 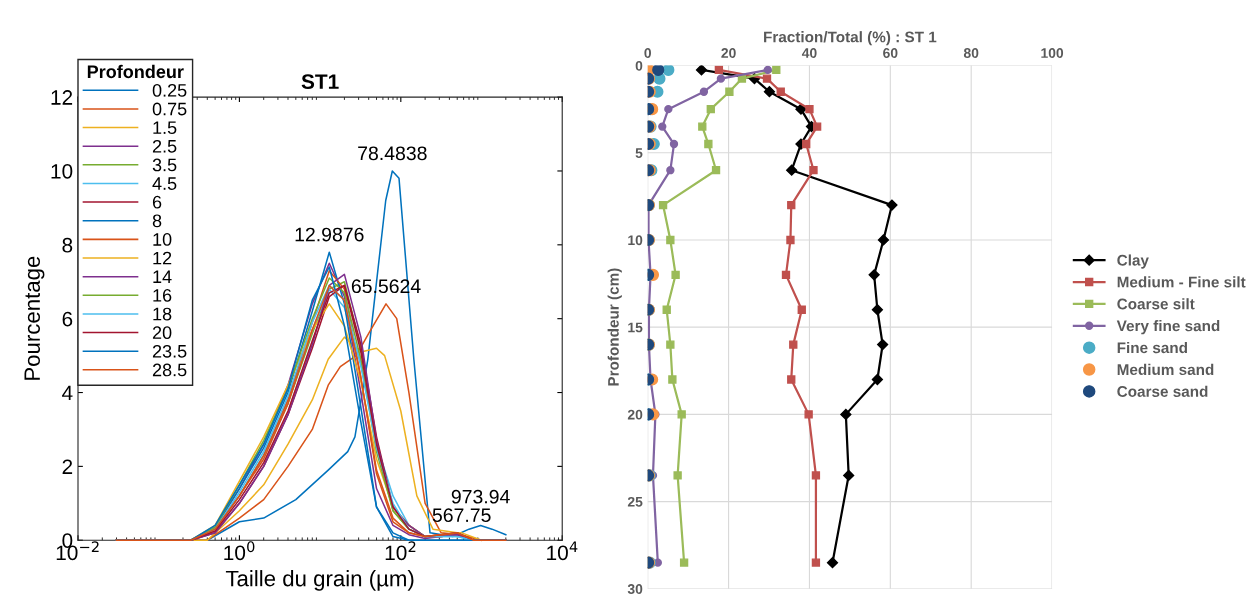 What do you see at coordinates (62, 97) in the screenshot?
I see `y-tick-label: 12` at bounding box center [62, 97].